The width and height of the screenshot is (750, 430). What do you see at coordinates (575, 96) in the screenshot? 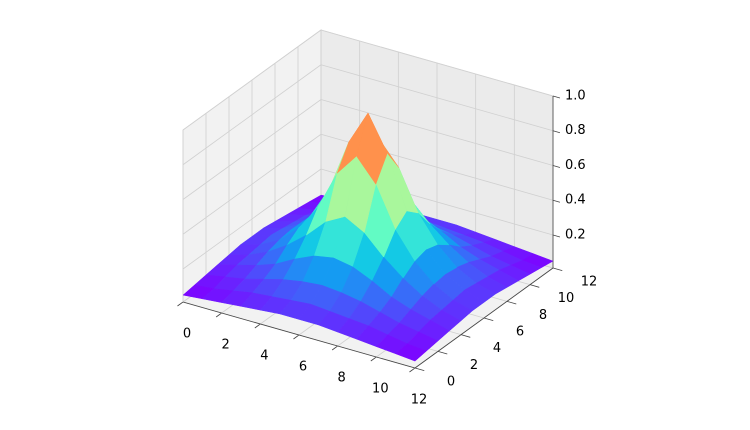
I see `z-tick-label: 1.0` at bounding box center [575, 96].